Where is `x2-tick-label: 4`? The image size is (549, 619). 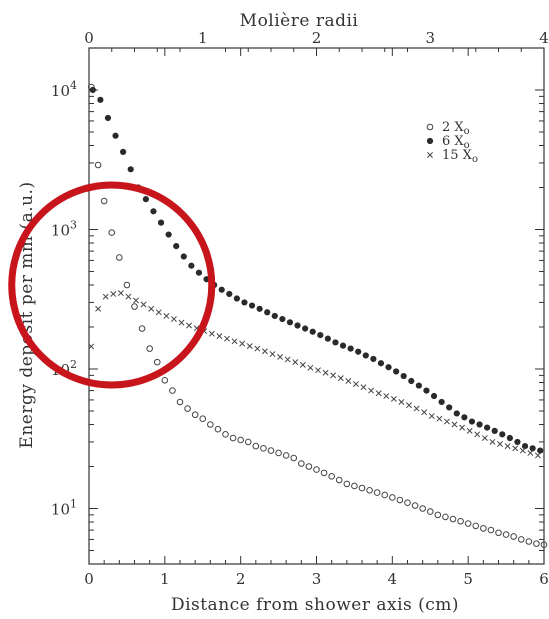
x2-tick-label: 4 is located at coordinates (544, 38).